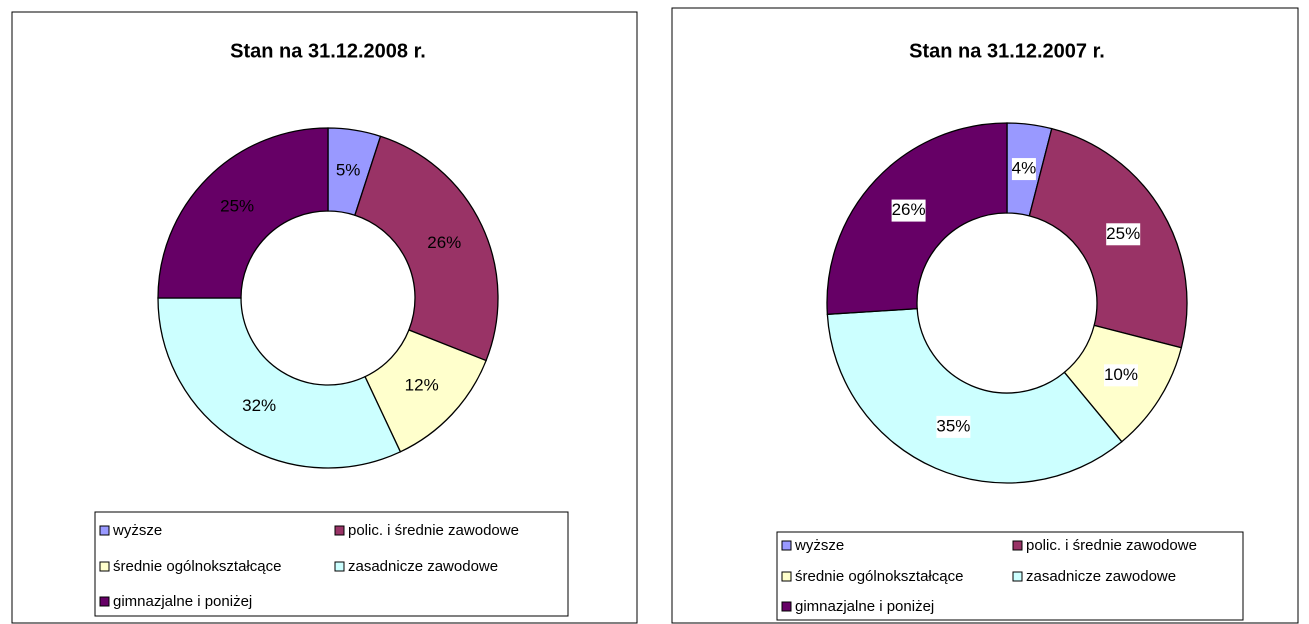  I want to click on chart-title: Stan na 31.12.2007 r., so click(1007, 51).